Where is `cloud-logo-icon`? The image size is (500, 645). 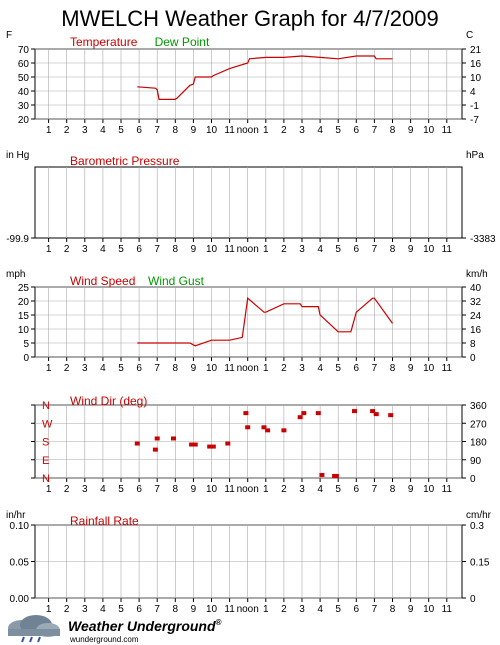
cloud-logo-icon is located at coordinates (34, 629).